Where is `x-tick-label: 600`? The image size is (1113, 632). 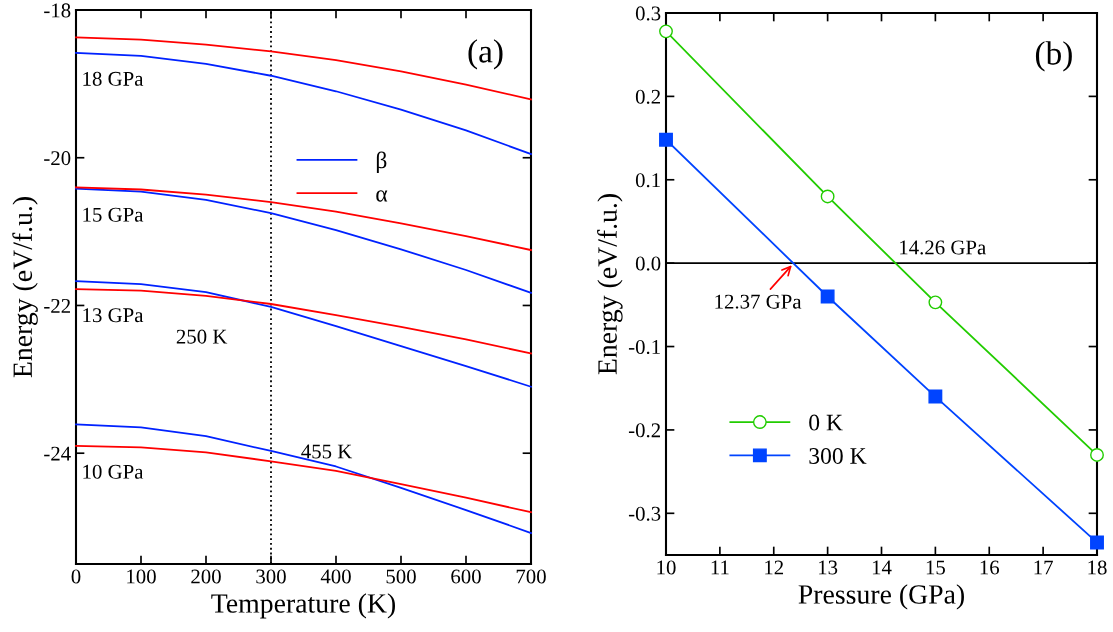
x-tick-label: 600 is located at coordinates (466, 576).